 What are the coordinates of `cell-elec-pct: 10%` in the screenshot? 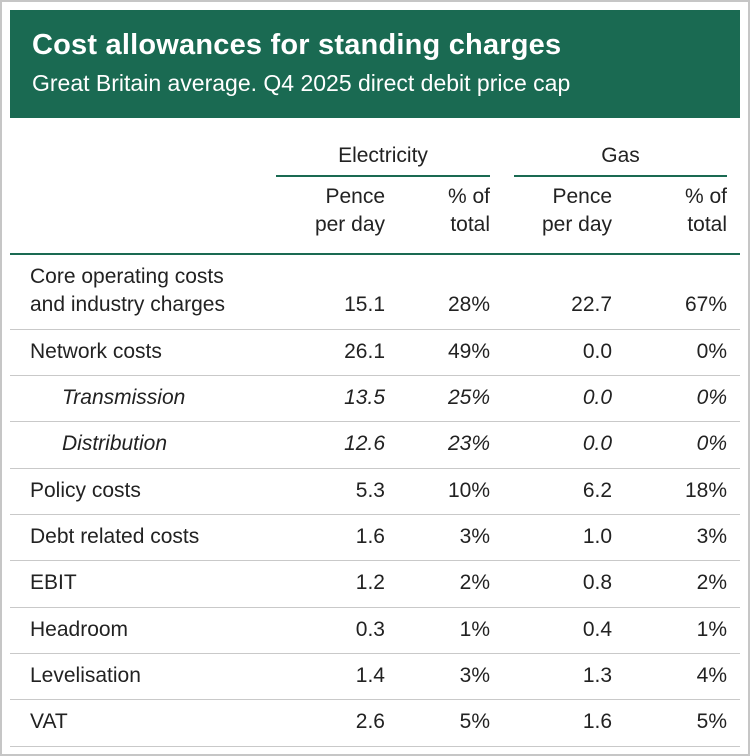 It's located at (438, 491).